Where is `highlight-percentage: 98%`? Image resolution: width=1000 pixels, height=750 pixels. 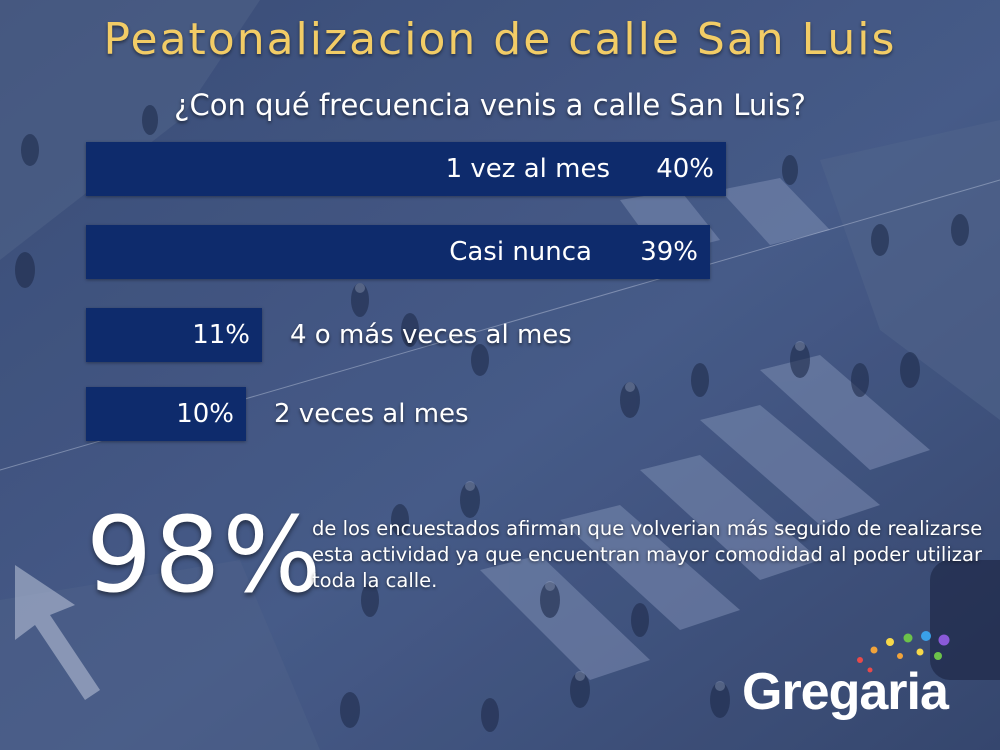
highlight-percentage: 98% is located at coordinates (205, 555).